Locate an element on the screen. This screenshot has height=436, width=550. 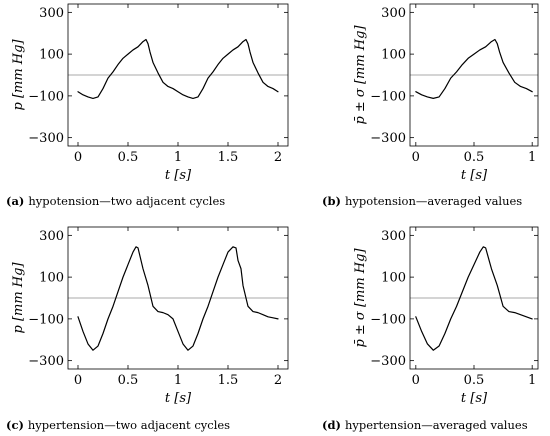
caption-text: hypotension—two adjacent cycles is located at coordinates (126, 201).